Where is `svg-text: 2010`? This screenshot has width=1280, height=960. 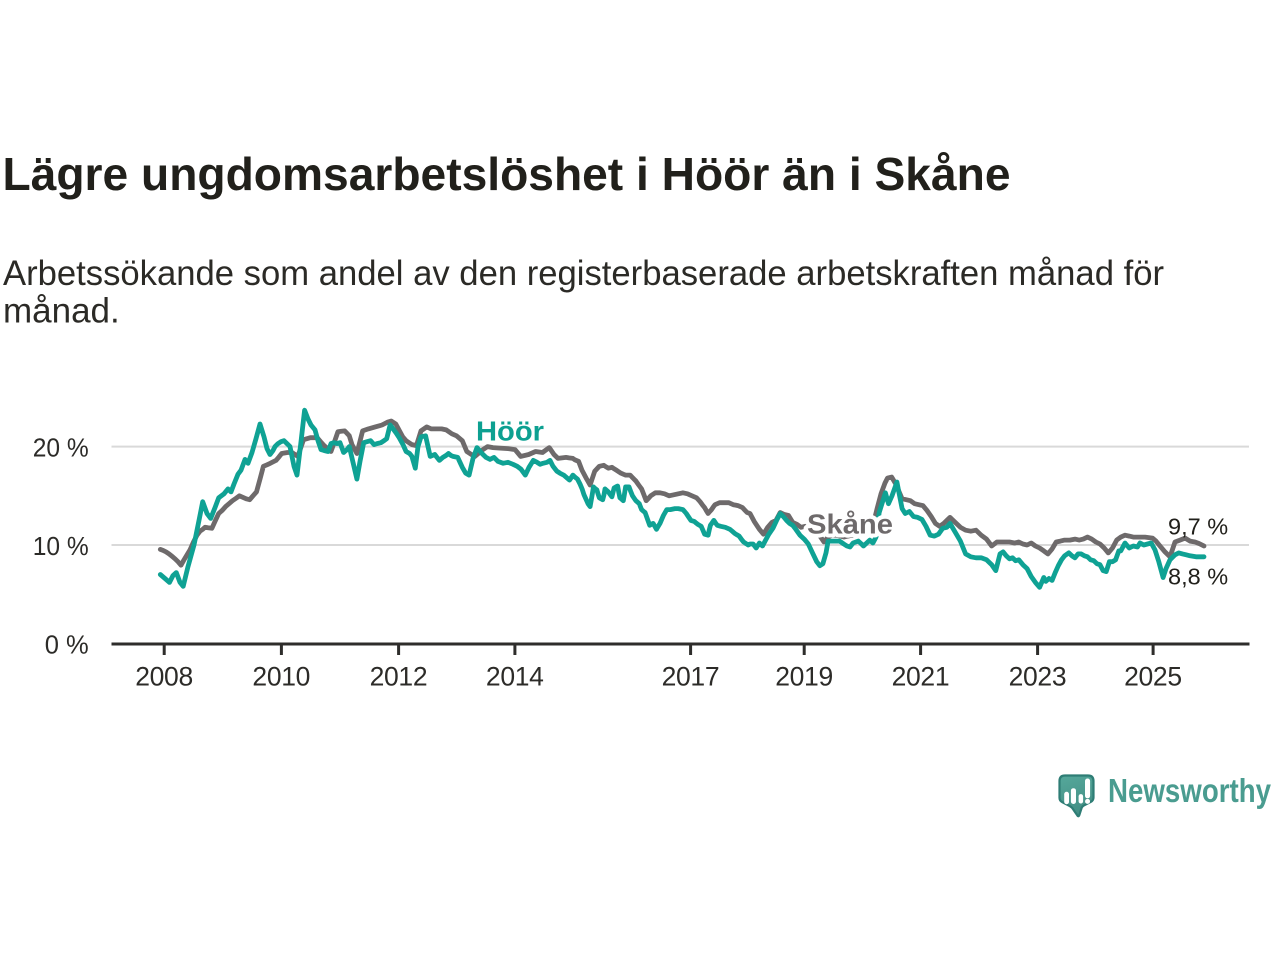 svg-text: 2010 is located at coordinates (281, 677).